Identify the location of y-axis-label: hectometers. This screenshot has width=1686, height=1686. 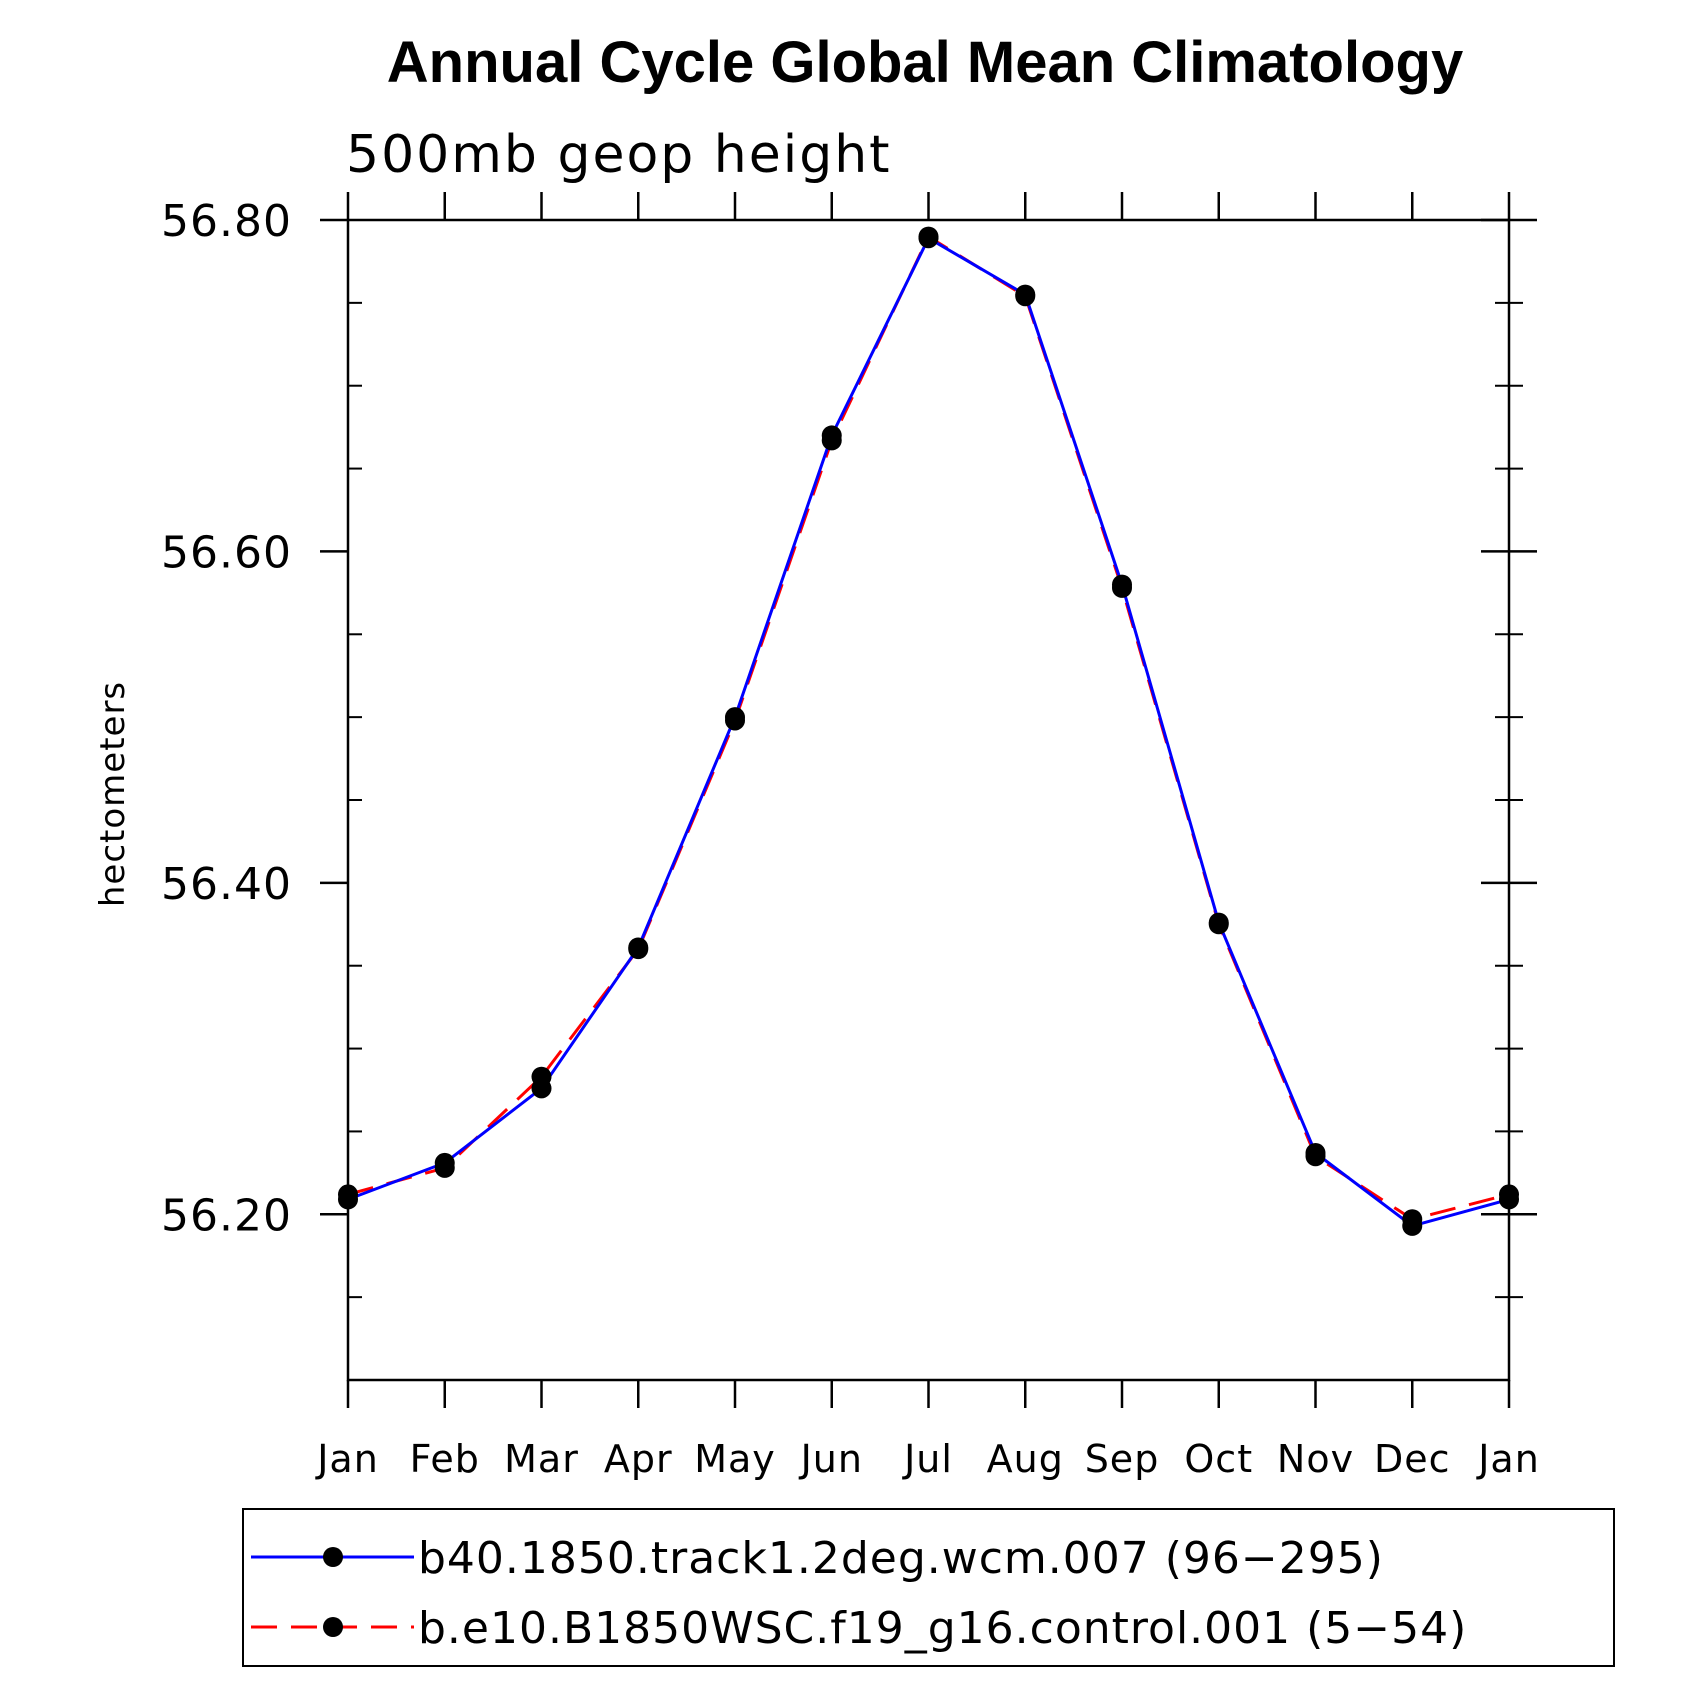
(113, 794).